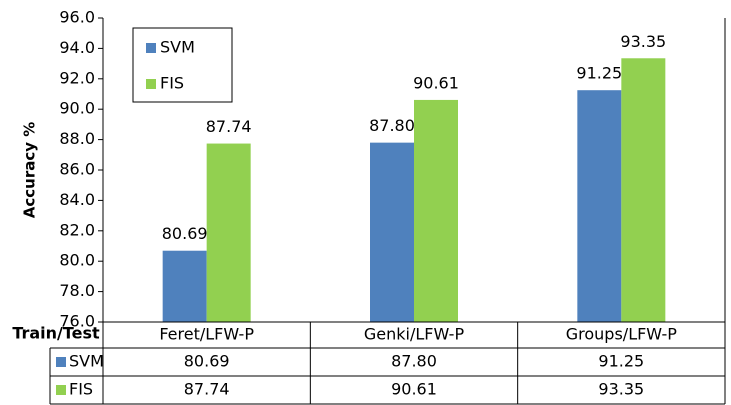 This screenshot has width=731, height=405. I want to click on y-tick-label: 96.0, so click(77, 17).